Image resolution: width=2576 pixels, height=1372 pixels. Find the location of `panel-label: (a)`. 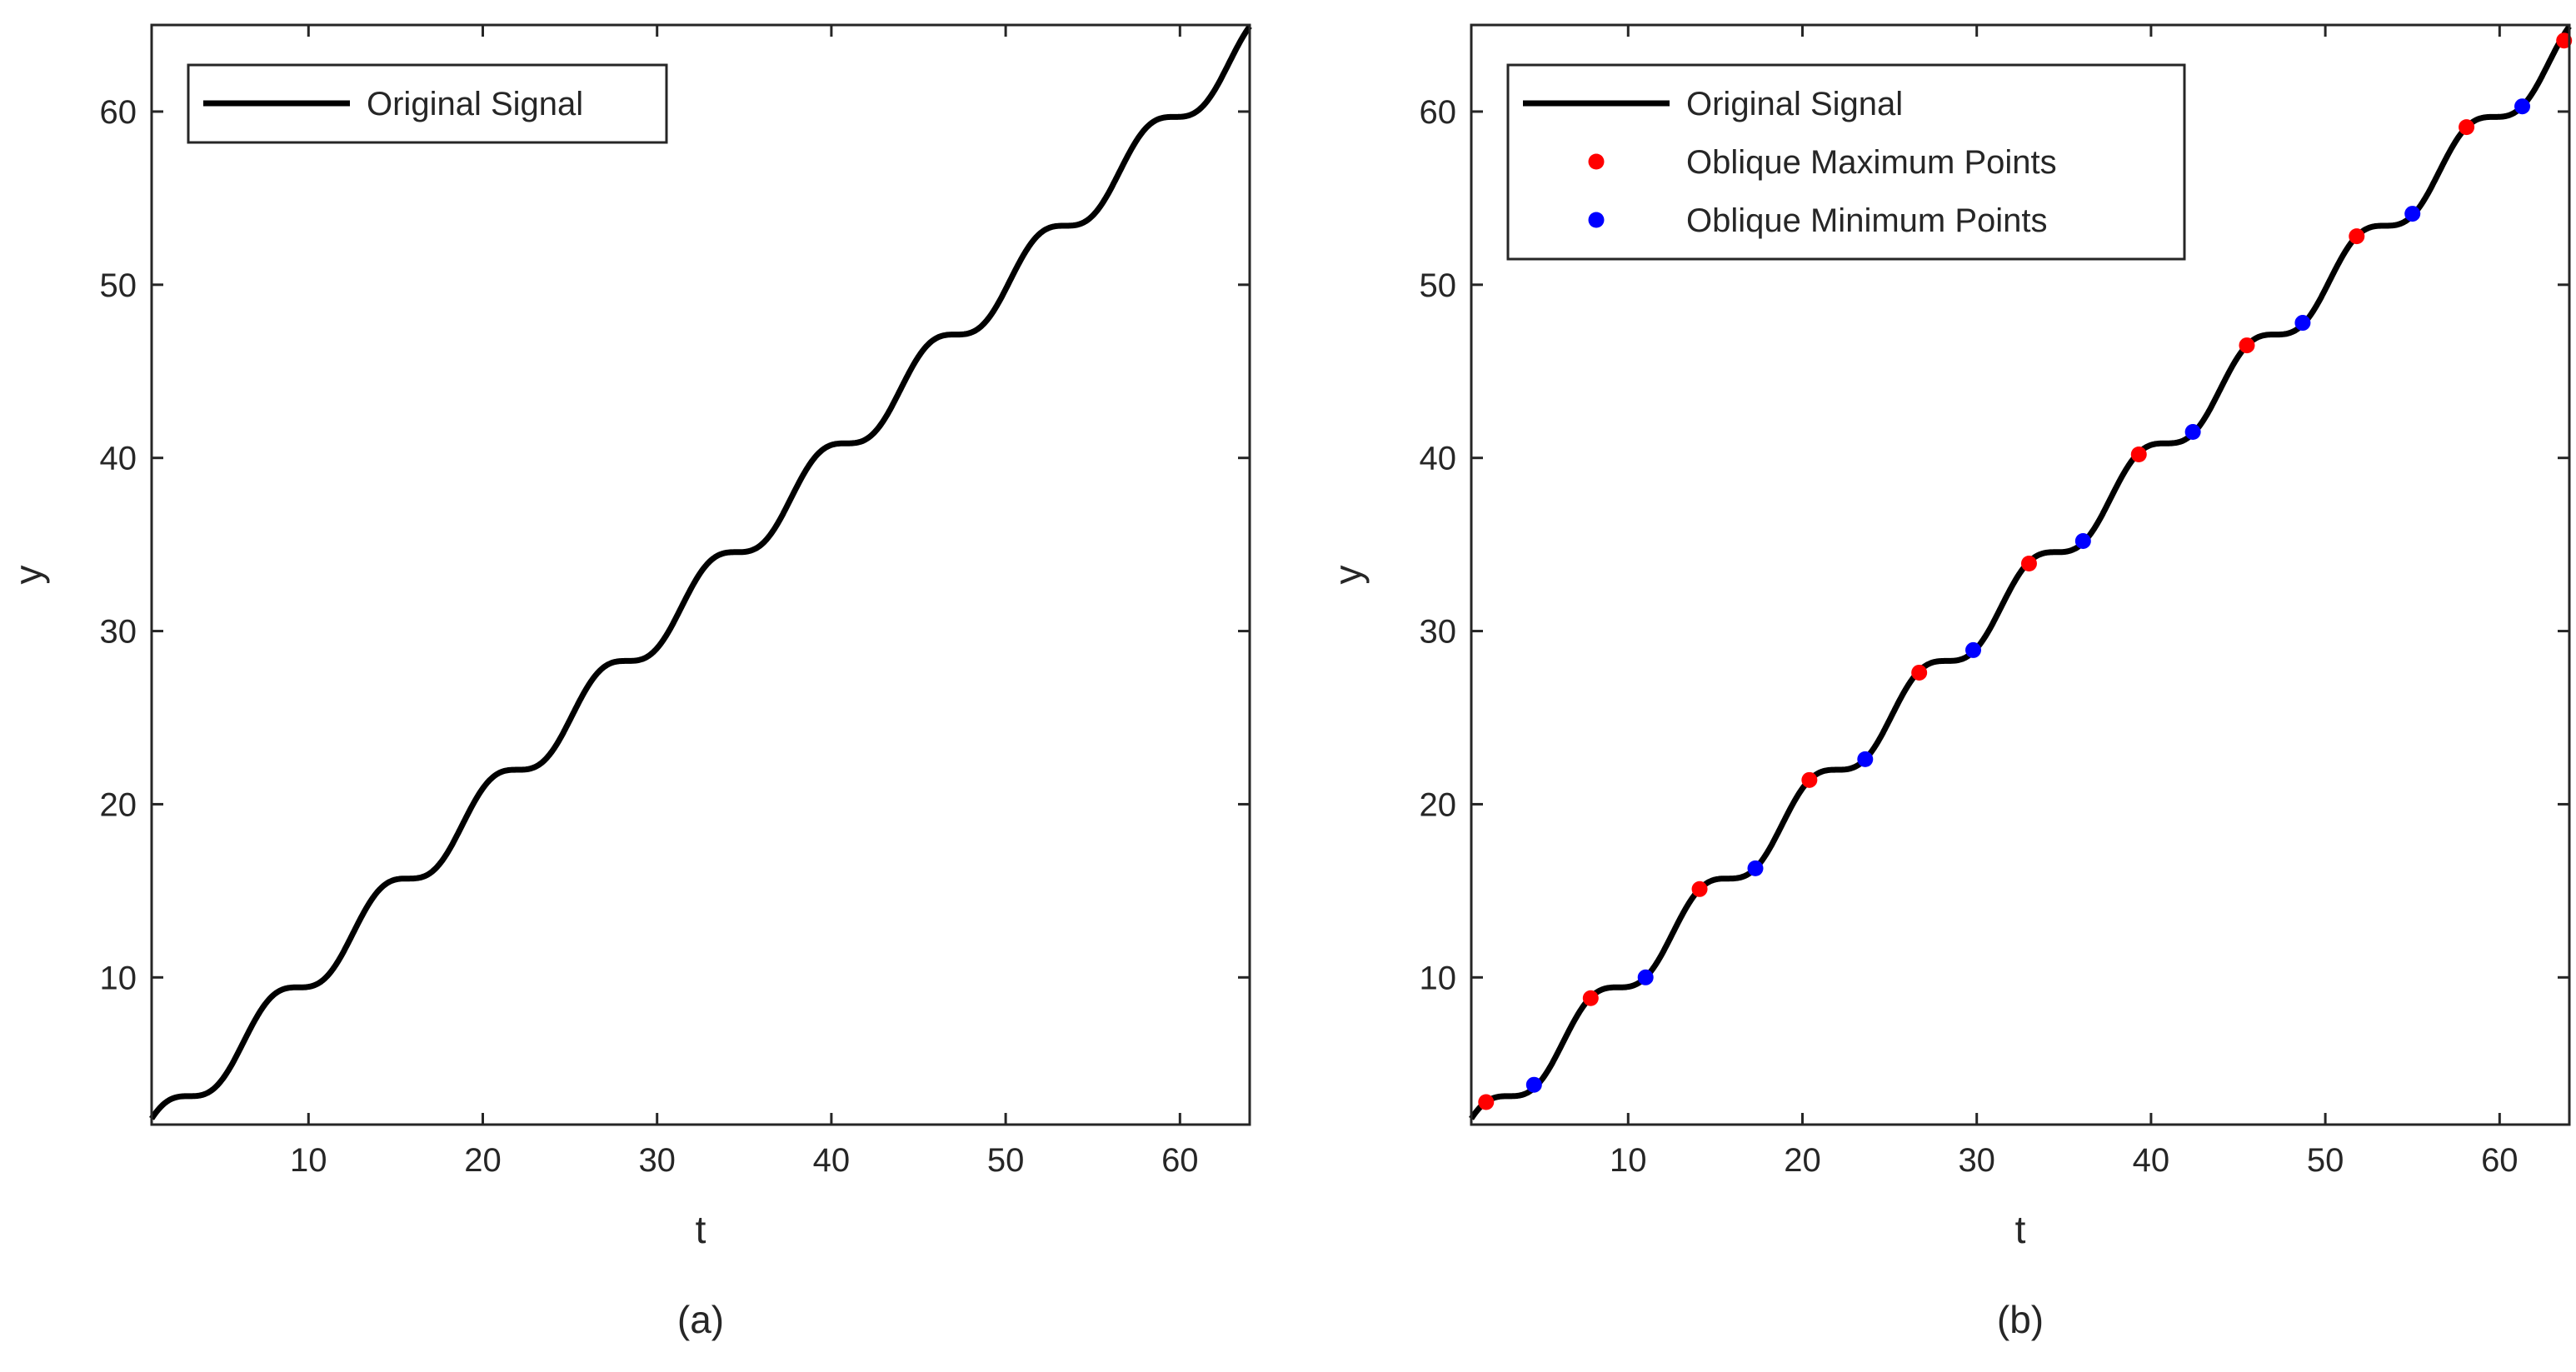

panel-label: (a) is located at coordinates (700, 1320).